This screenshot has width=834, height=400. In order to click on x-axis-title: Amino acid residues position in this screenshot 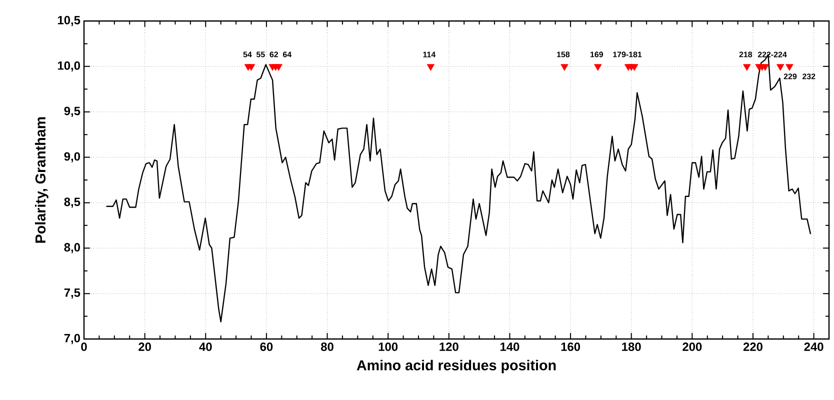, I will do `click(456, 367)`.